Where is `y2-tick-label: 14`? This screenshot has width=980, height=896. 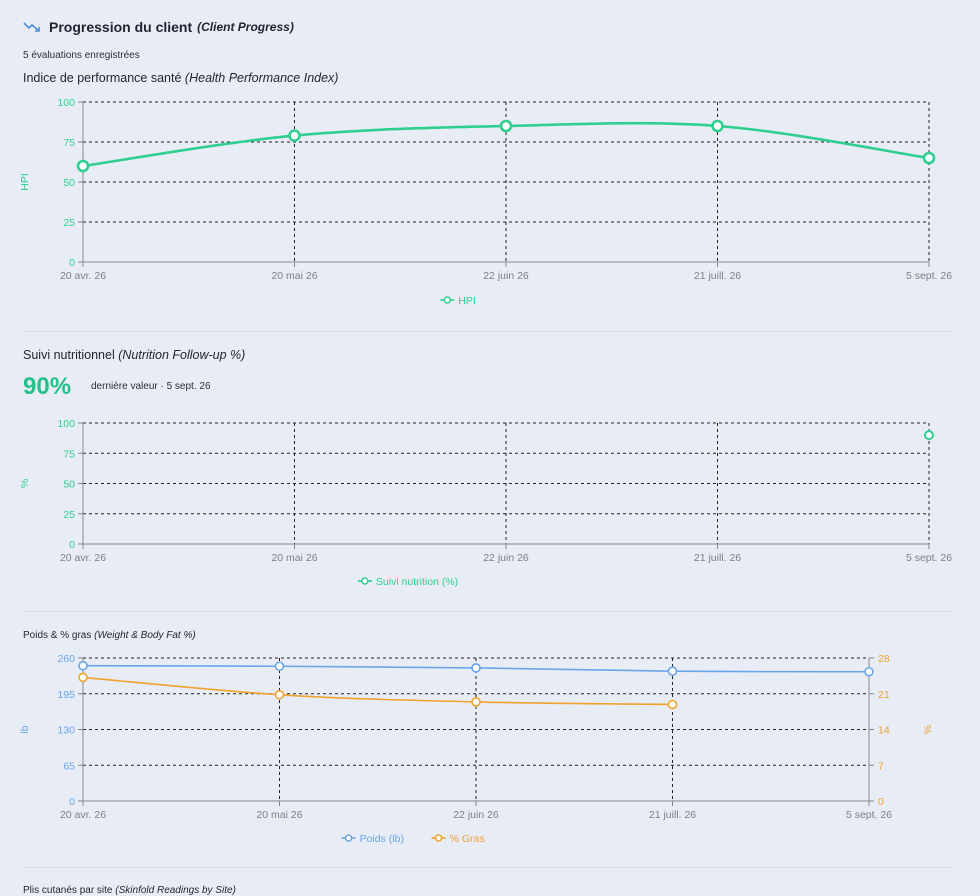 y2-tick-label: 14 is located at coordinates (884, 731).